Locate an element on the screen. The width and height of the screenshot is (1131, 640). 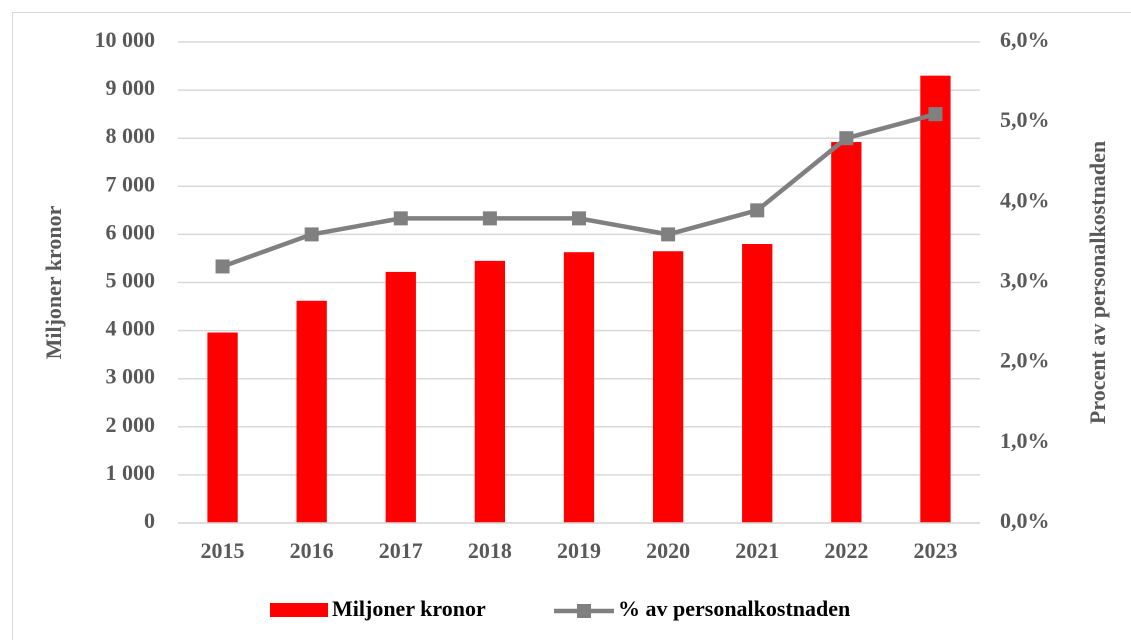
y2-tick-label: 0,0% is located at coordinates (1025, 520).